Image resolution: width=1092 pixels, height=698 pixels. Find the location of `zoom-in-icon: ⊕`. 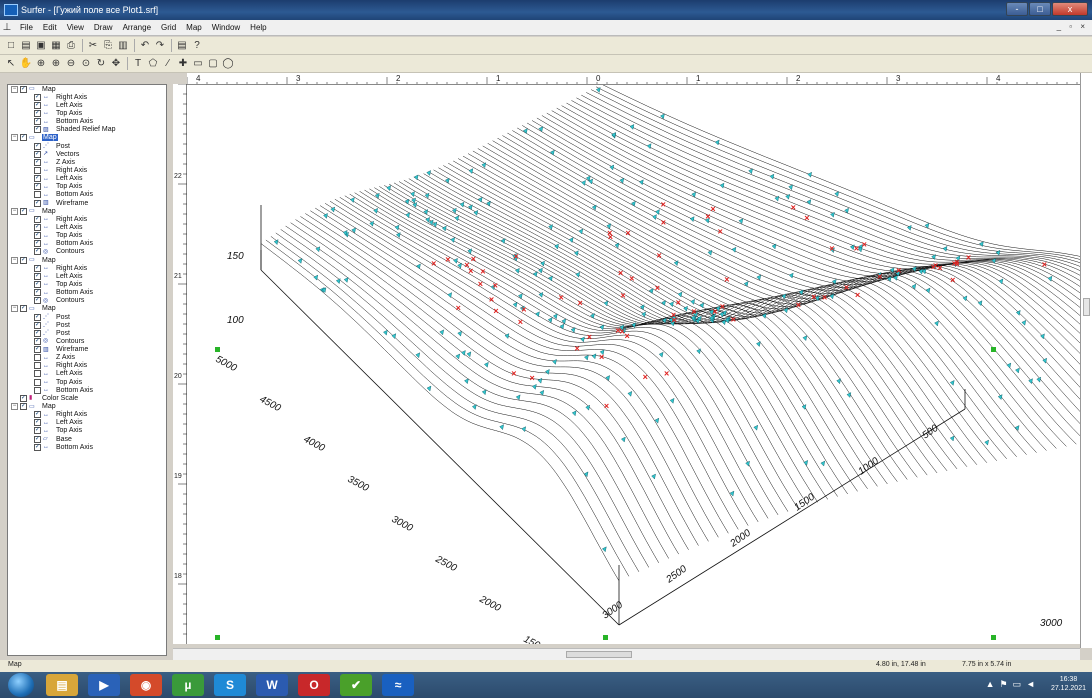

zoom-in-icon: ⊕ is located at coordinates (41, 63).